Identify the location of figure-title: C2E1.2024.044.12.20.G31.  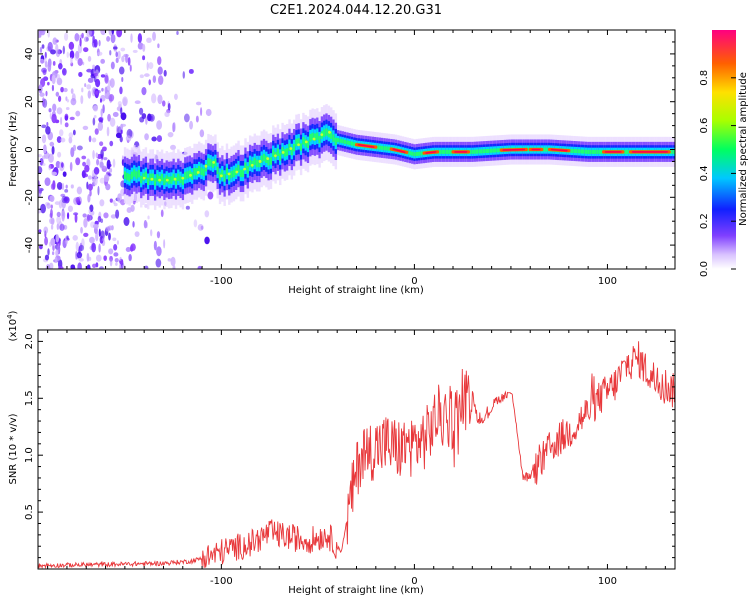
(356, 10).